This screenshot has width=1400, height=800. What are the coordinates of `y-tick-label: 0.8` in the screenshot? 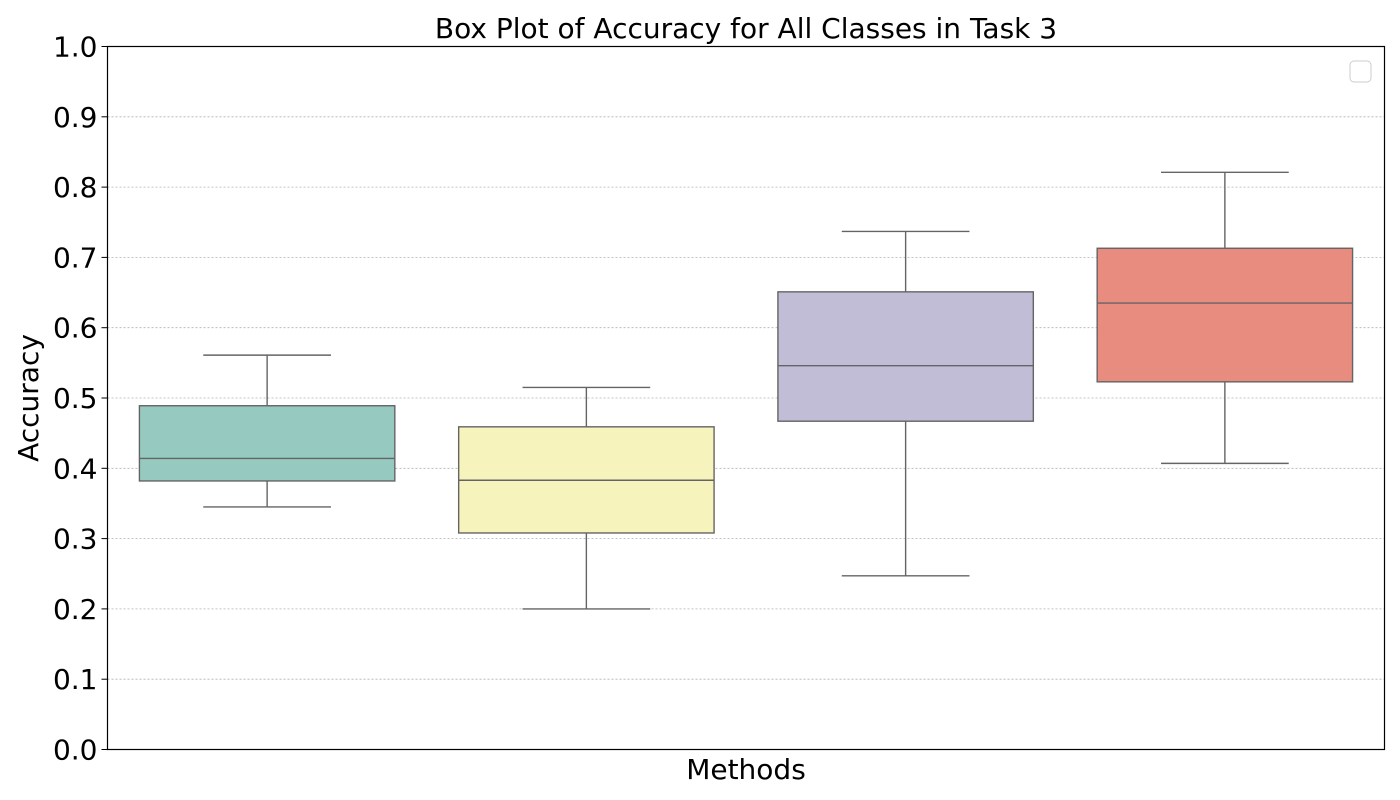 It's located at (75, 187).